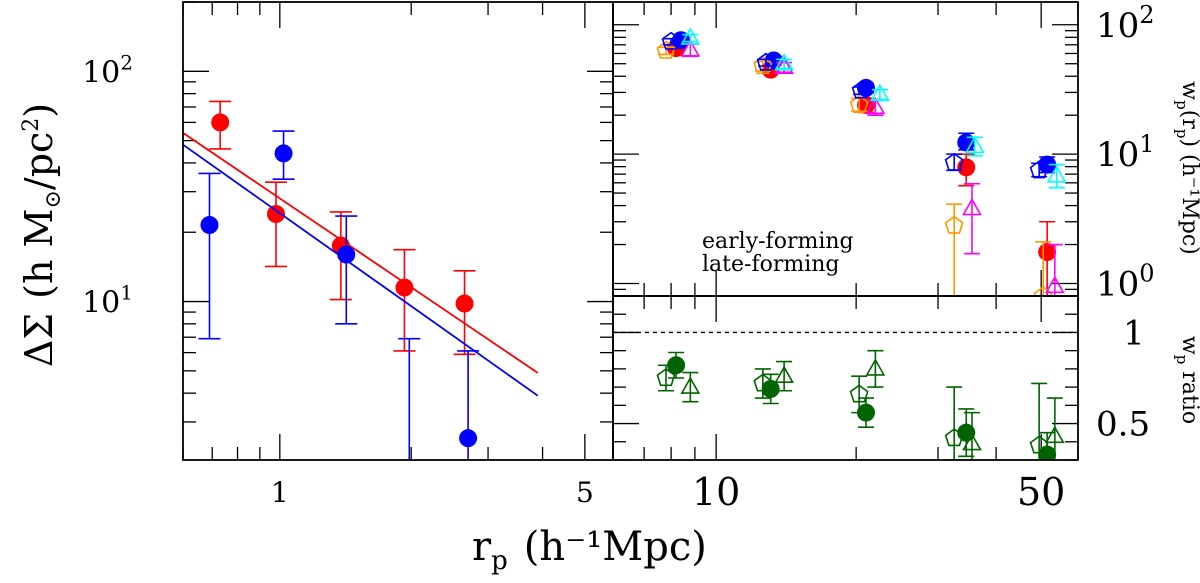 This screenshot has width=1200, height=583. What do you see at coordinates (41, 235) in the screenshot?
I see `lensing-y-axis-label: ΔΣ(h M⊙/pc2)` at bounding box center [41, 235].